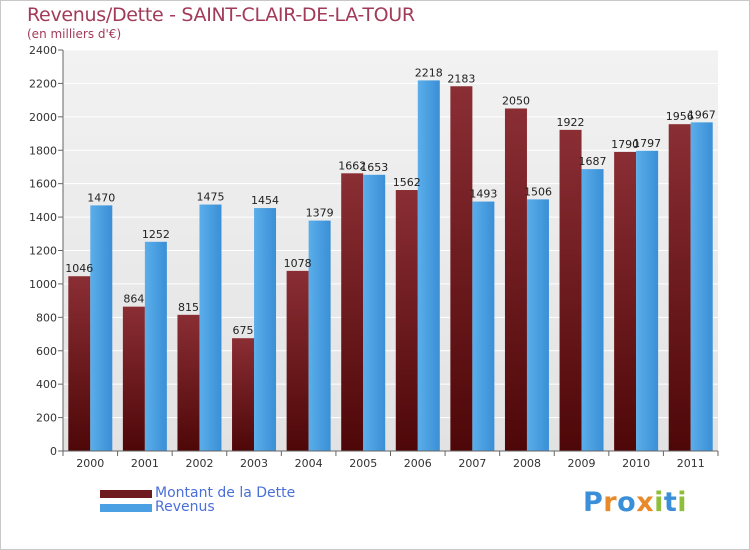  Describe the element at coordinates (483, 194) in the screenshot. I see `data-label-revenus: 1493` at that location.